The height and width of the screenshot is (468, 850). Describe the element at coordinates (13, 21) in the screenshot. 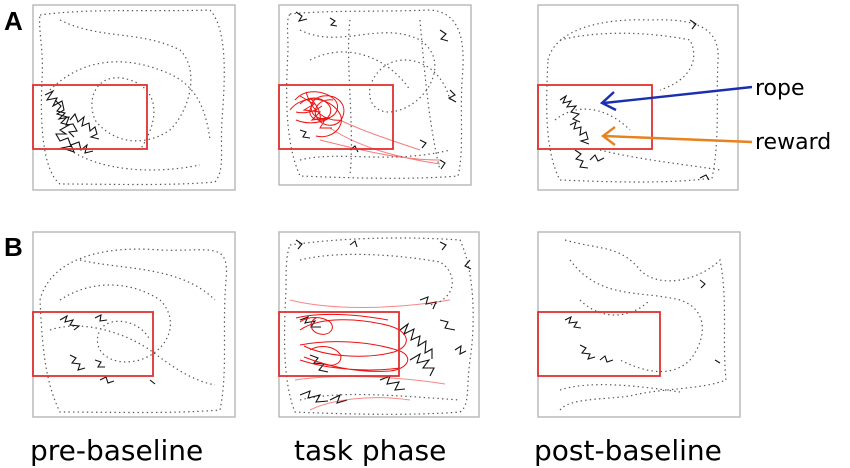

I see `panel-letter-a: A` at that location.